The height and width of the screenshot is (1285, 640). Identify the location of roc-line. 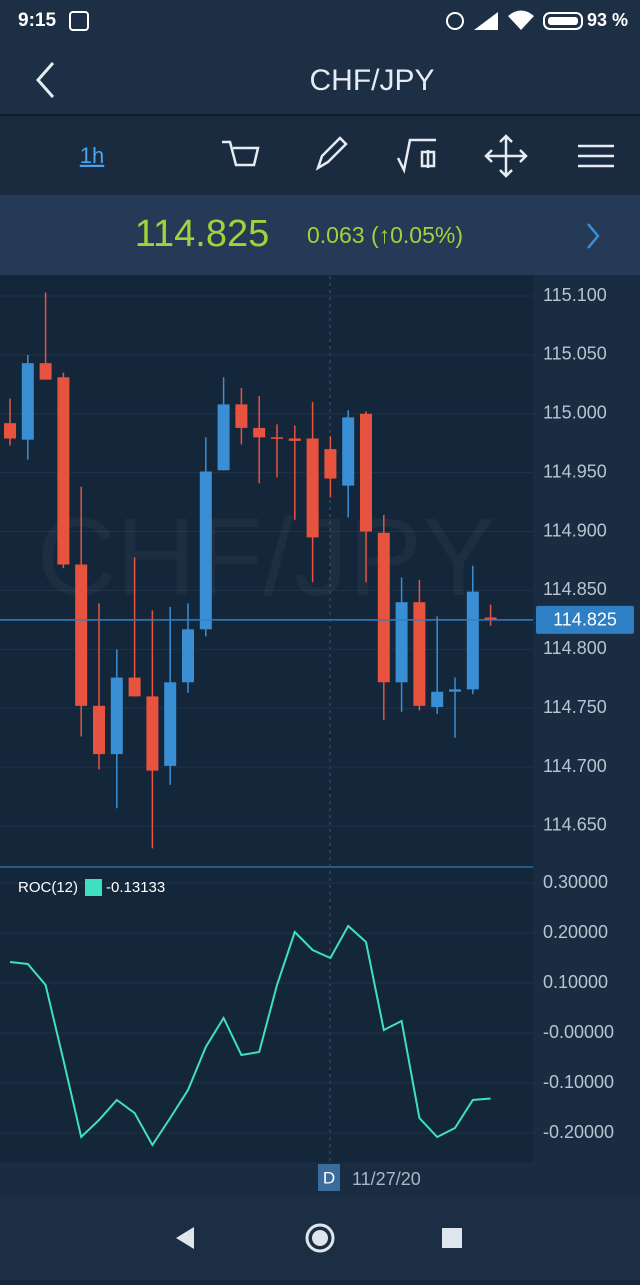
(250, 1035).